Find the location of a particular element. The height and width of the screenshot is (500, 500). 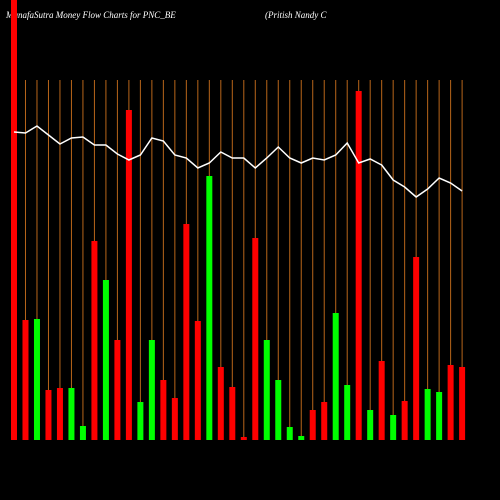

chart-title: MunafaSutra Money Flow Charts for PNC_BE is located at coordinates (90, 15).